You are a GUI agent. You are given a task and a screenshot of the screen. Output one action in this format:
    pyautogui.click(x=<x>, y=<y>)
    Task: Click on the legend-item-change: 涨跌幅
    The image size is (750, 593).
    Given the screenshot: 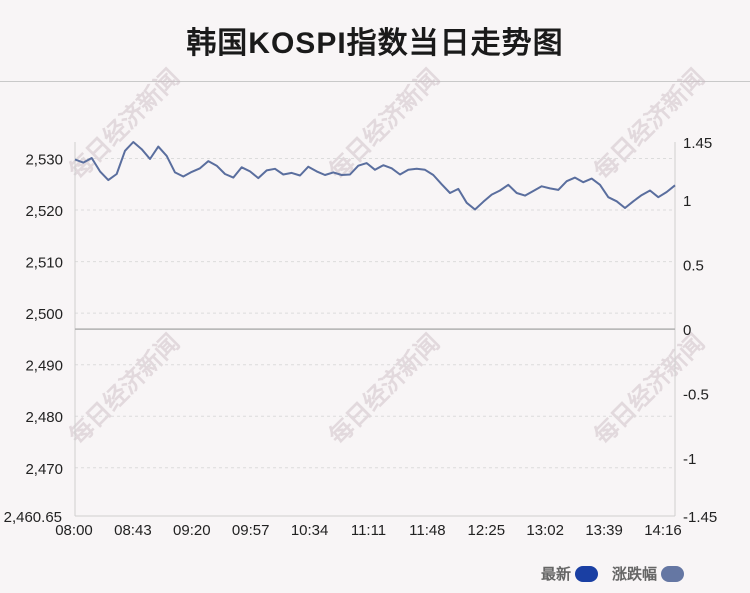 What is the action you would take?
    pyautogui.click(x=648, y=573)
    